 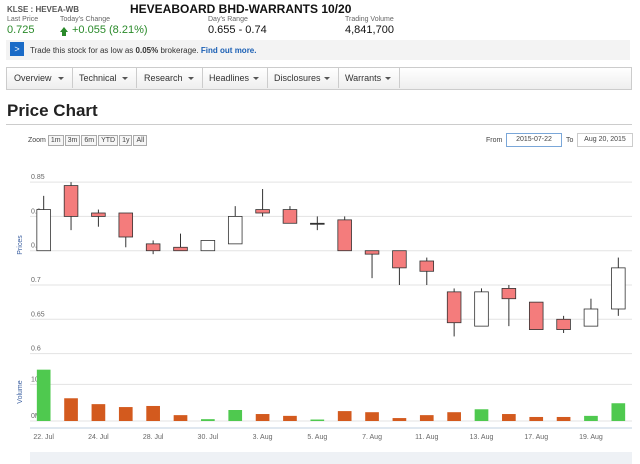 I want to click on tab: Warrants, so click(x=368, y=78).